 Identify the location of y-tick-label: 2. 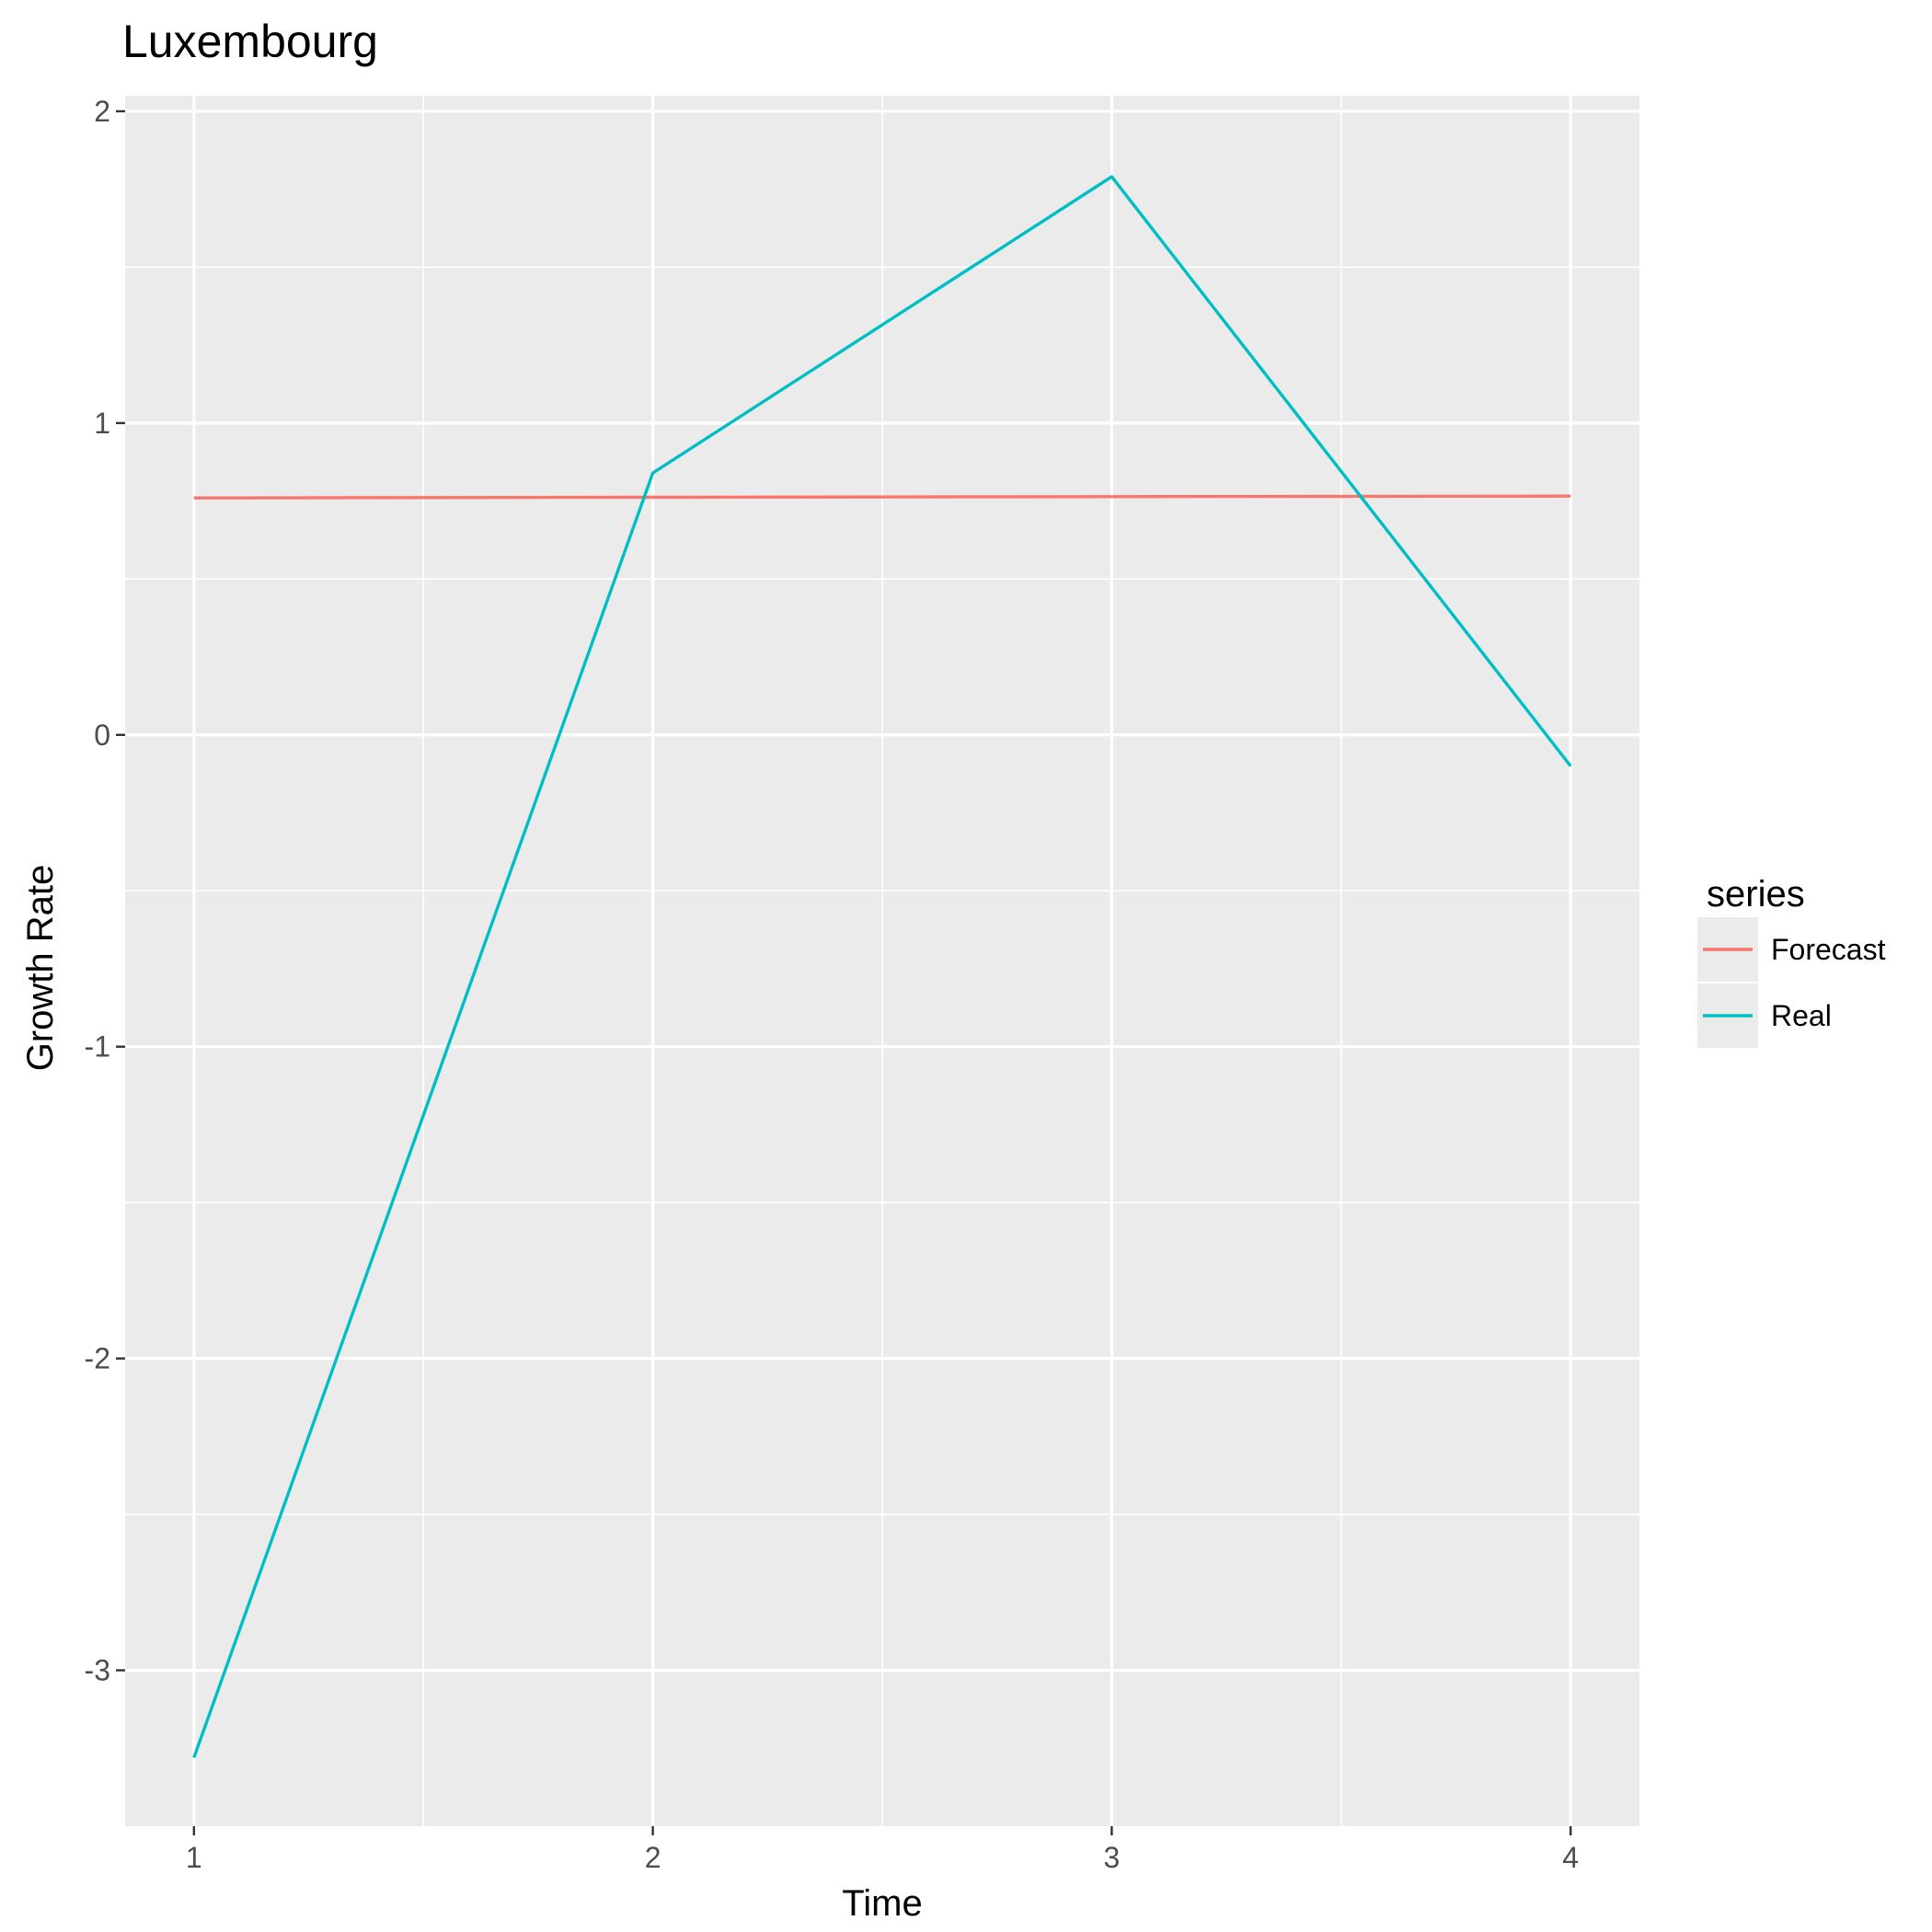
(102, 111).